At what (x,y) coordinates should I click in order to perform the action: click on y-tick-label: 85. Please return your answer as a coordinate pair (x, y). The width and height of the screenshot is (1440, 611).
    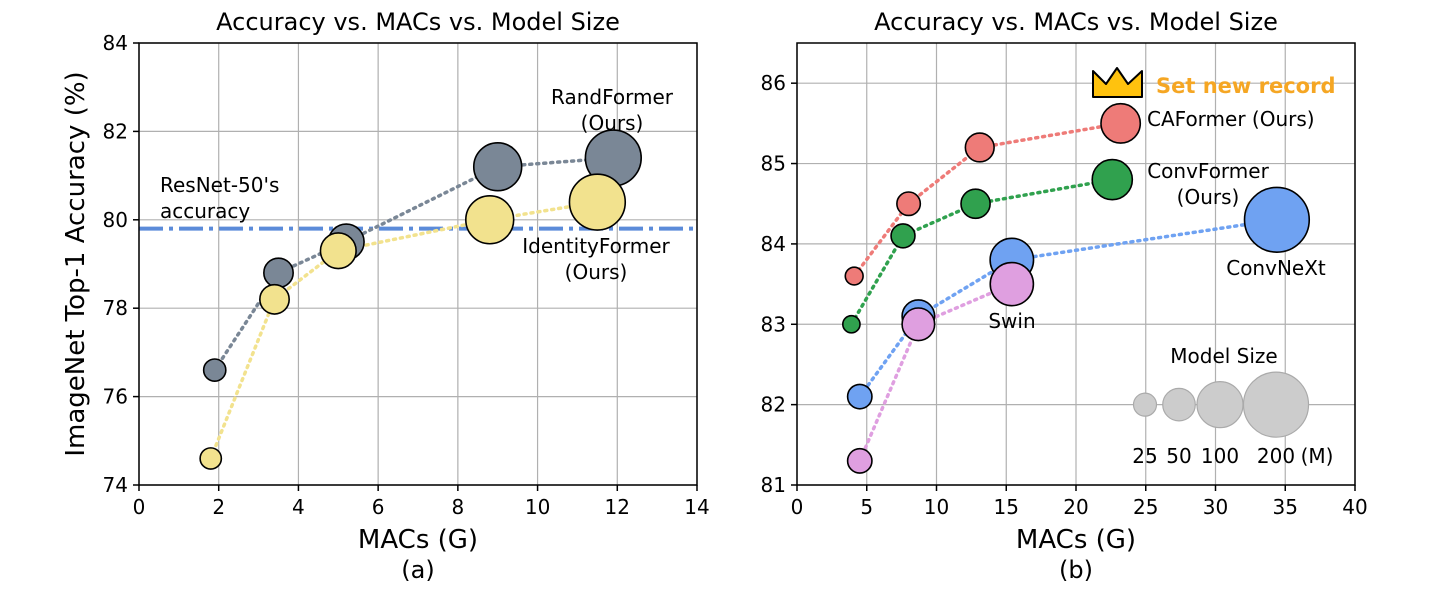
    Looking at the image, I should click on (773, 164).